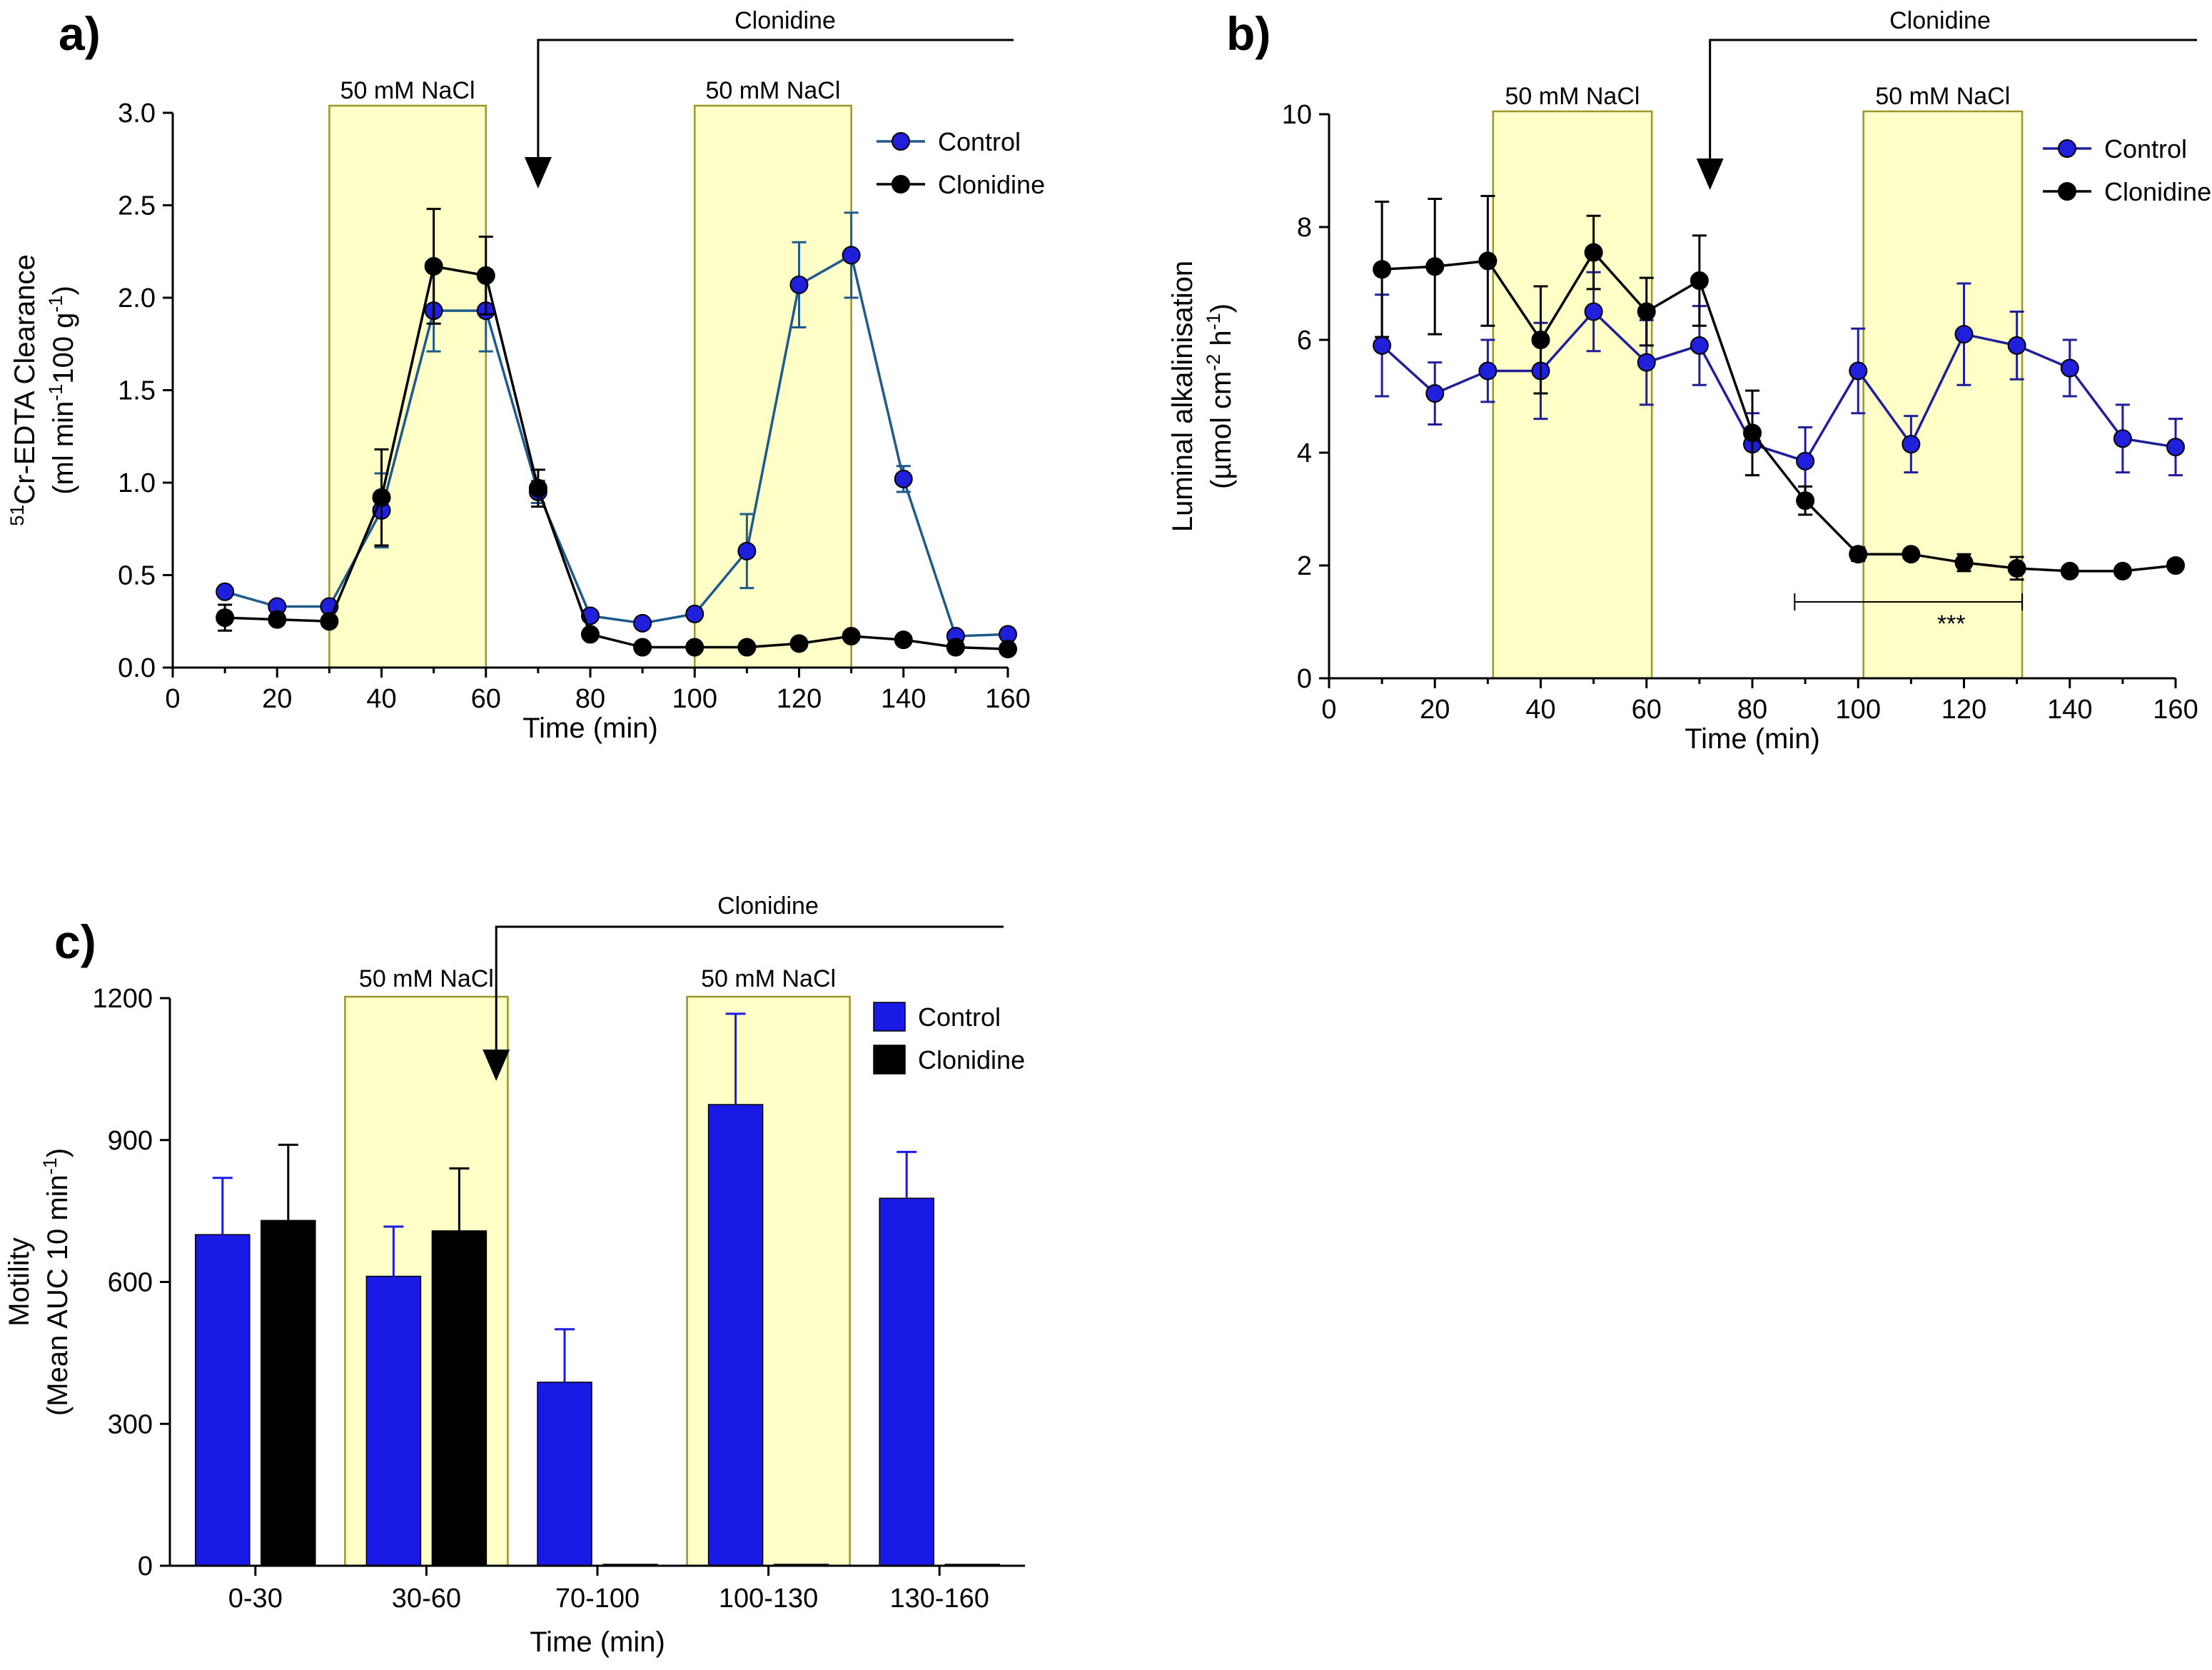 The height and width of the screenshot is (1670, 2212). Describe the element at coordinates (58, 1295) in the screenshot. I see `y-axis-label-text: (Mean AUC 10 min` at that location.